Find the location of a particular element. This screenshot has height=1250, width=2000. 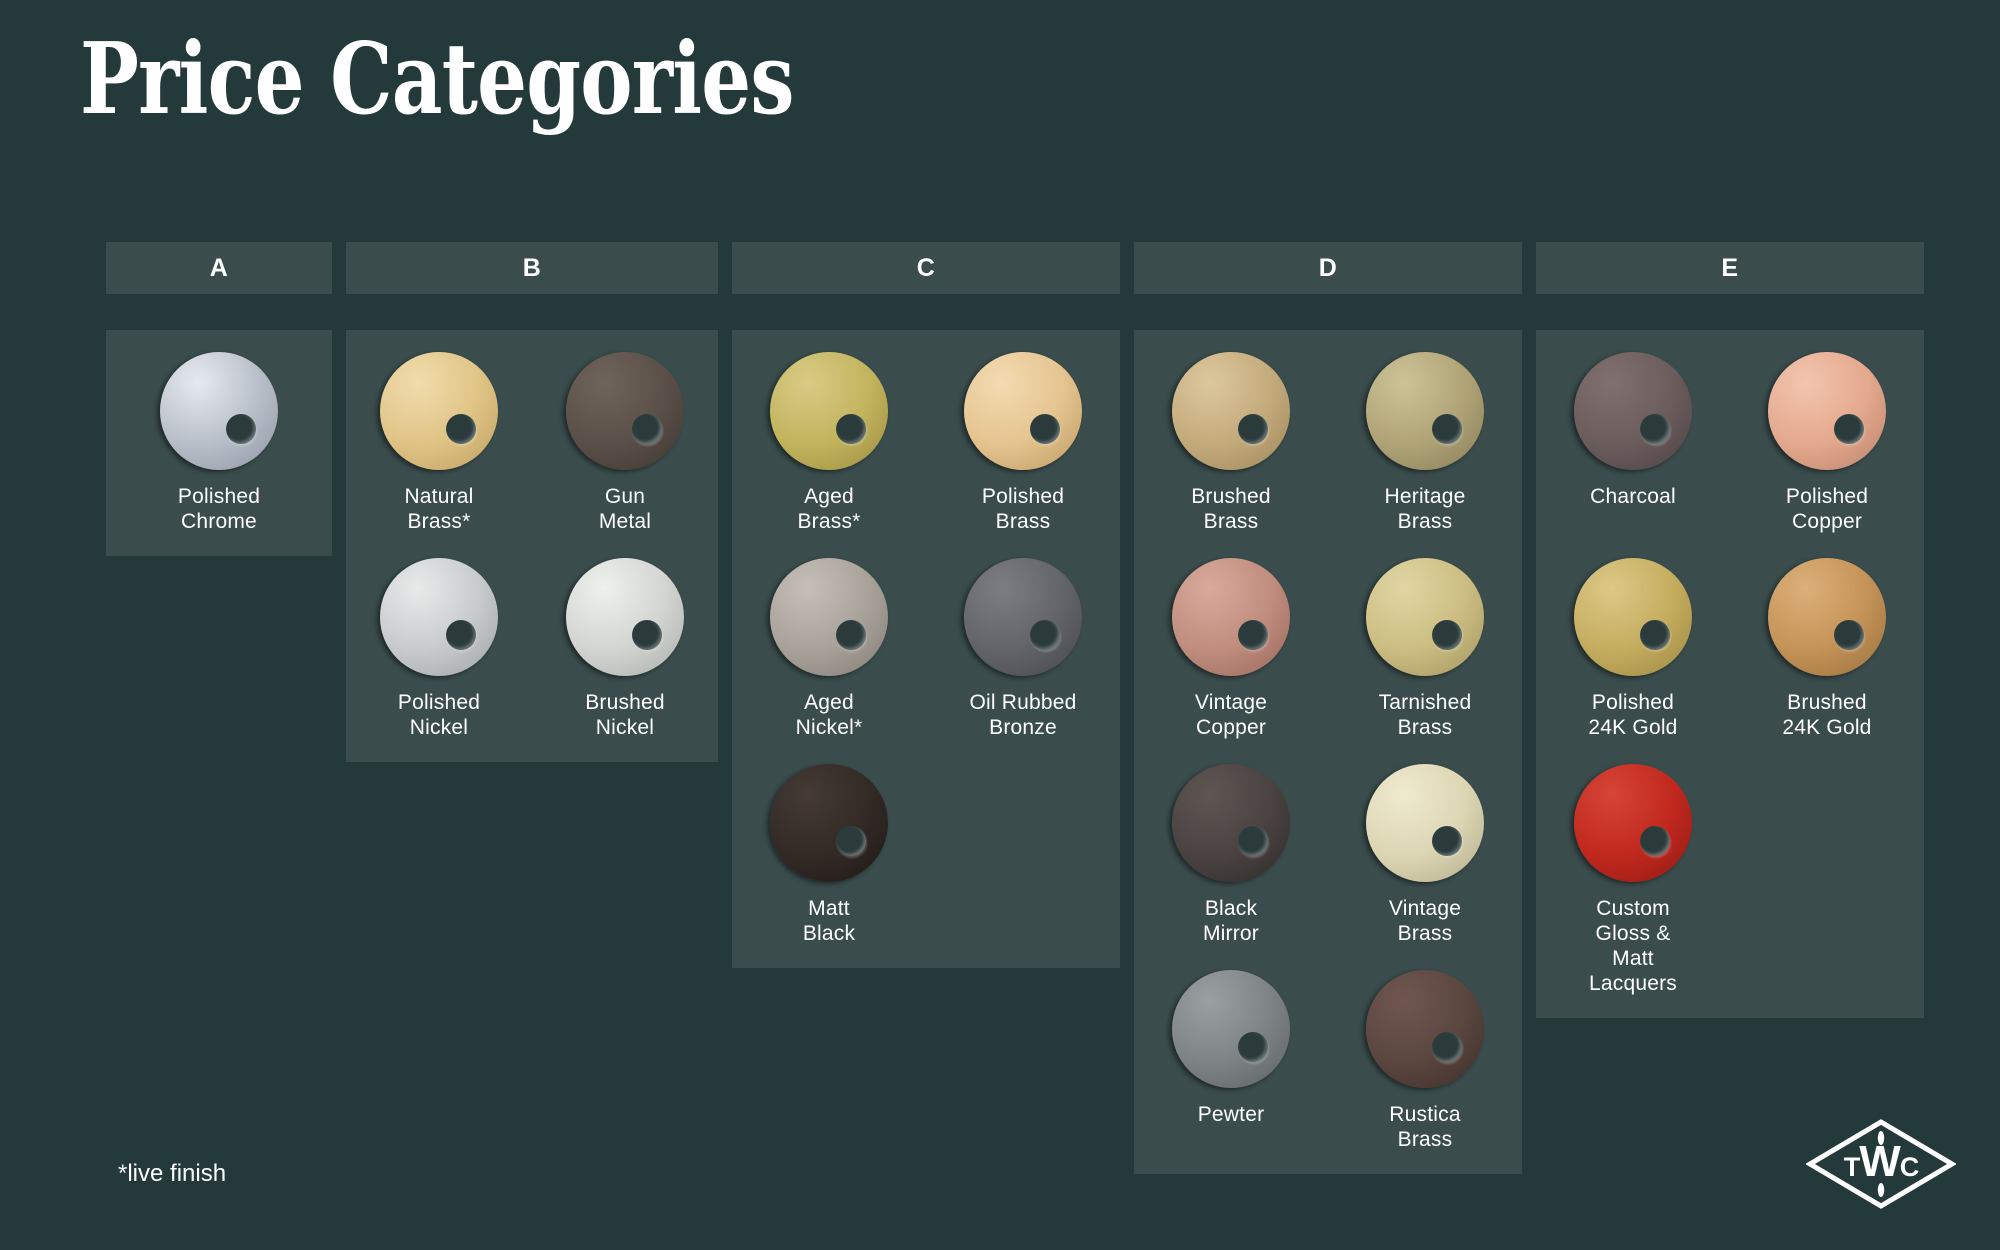

category-header-a: A is located at coordinates (219, 268).